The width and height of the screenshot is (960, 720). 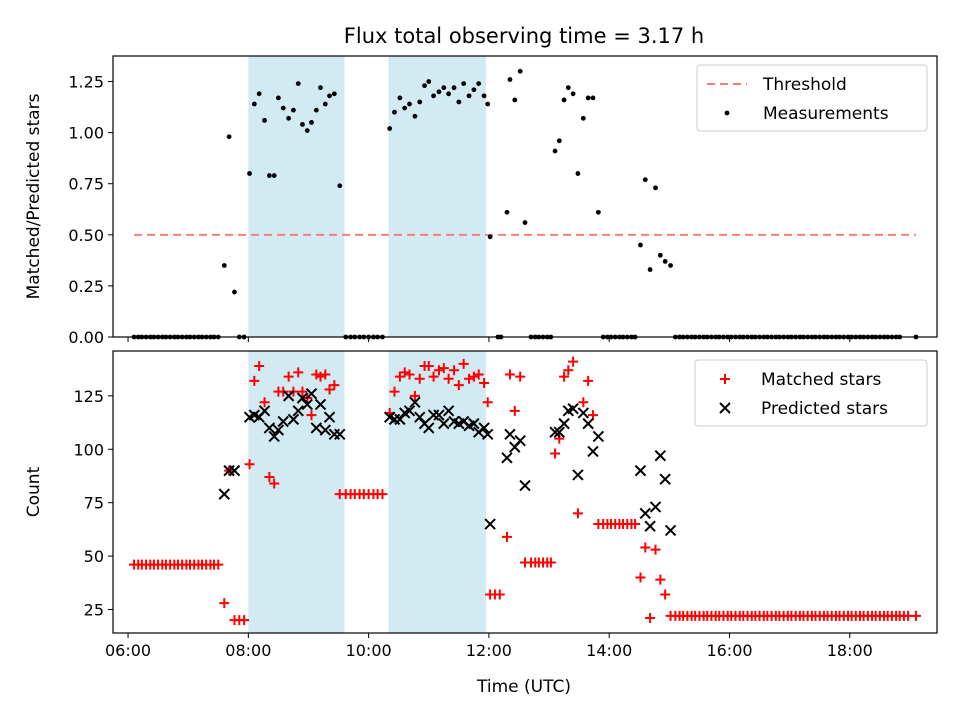 What do you see at coordinates (86, 235) in the screenshot?
I see `y-tick-label: 0.50` at bounding box center [86, 235].